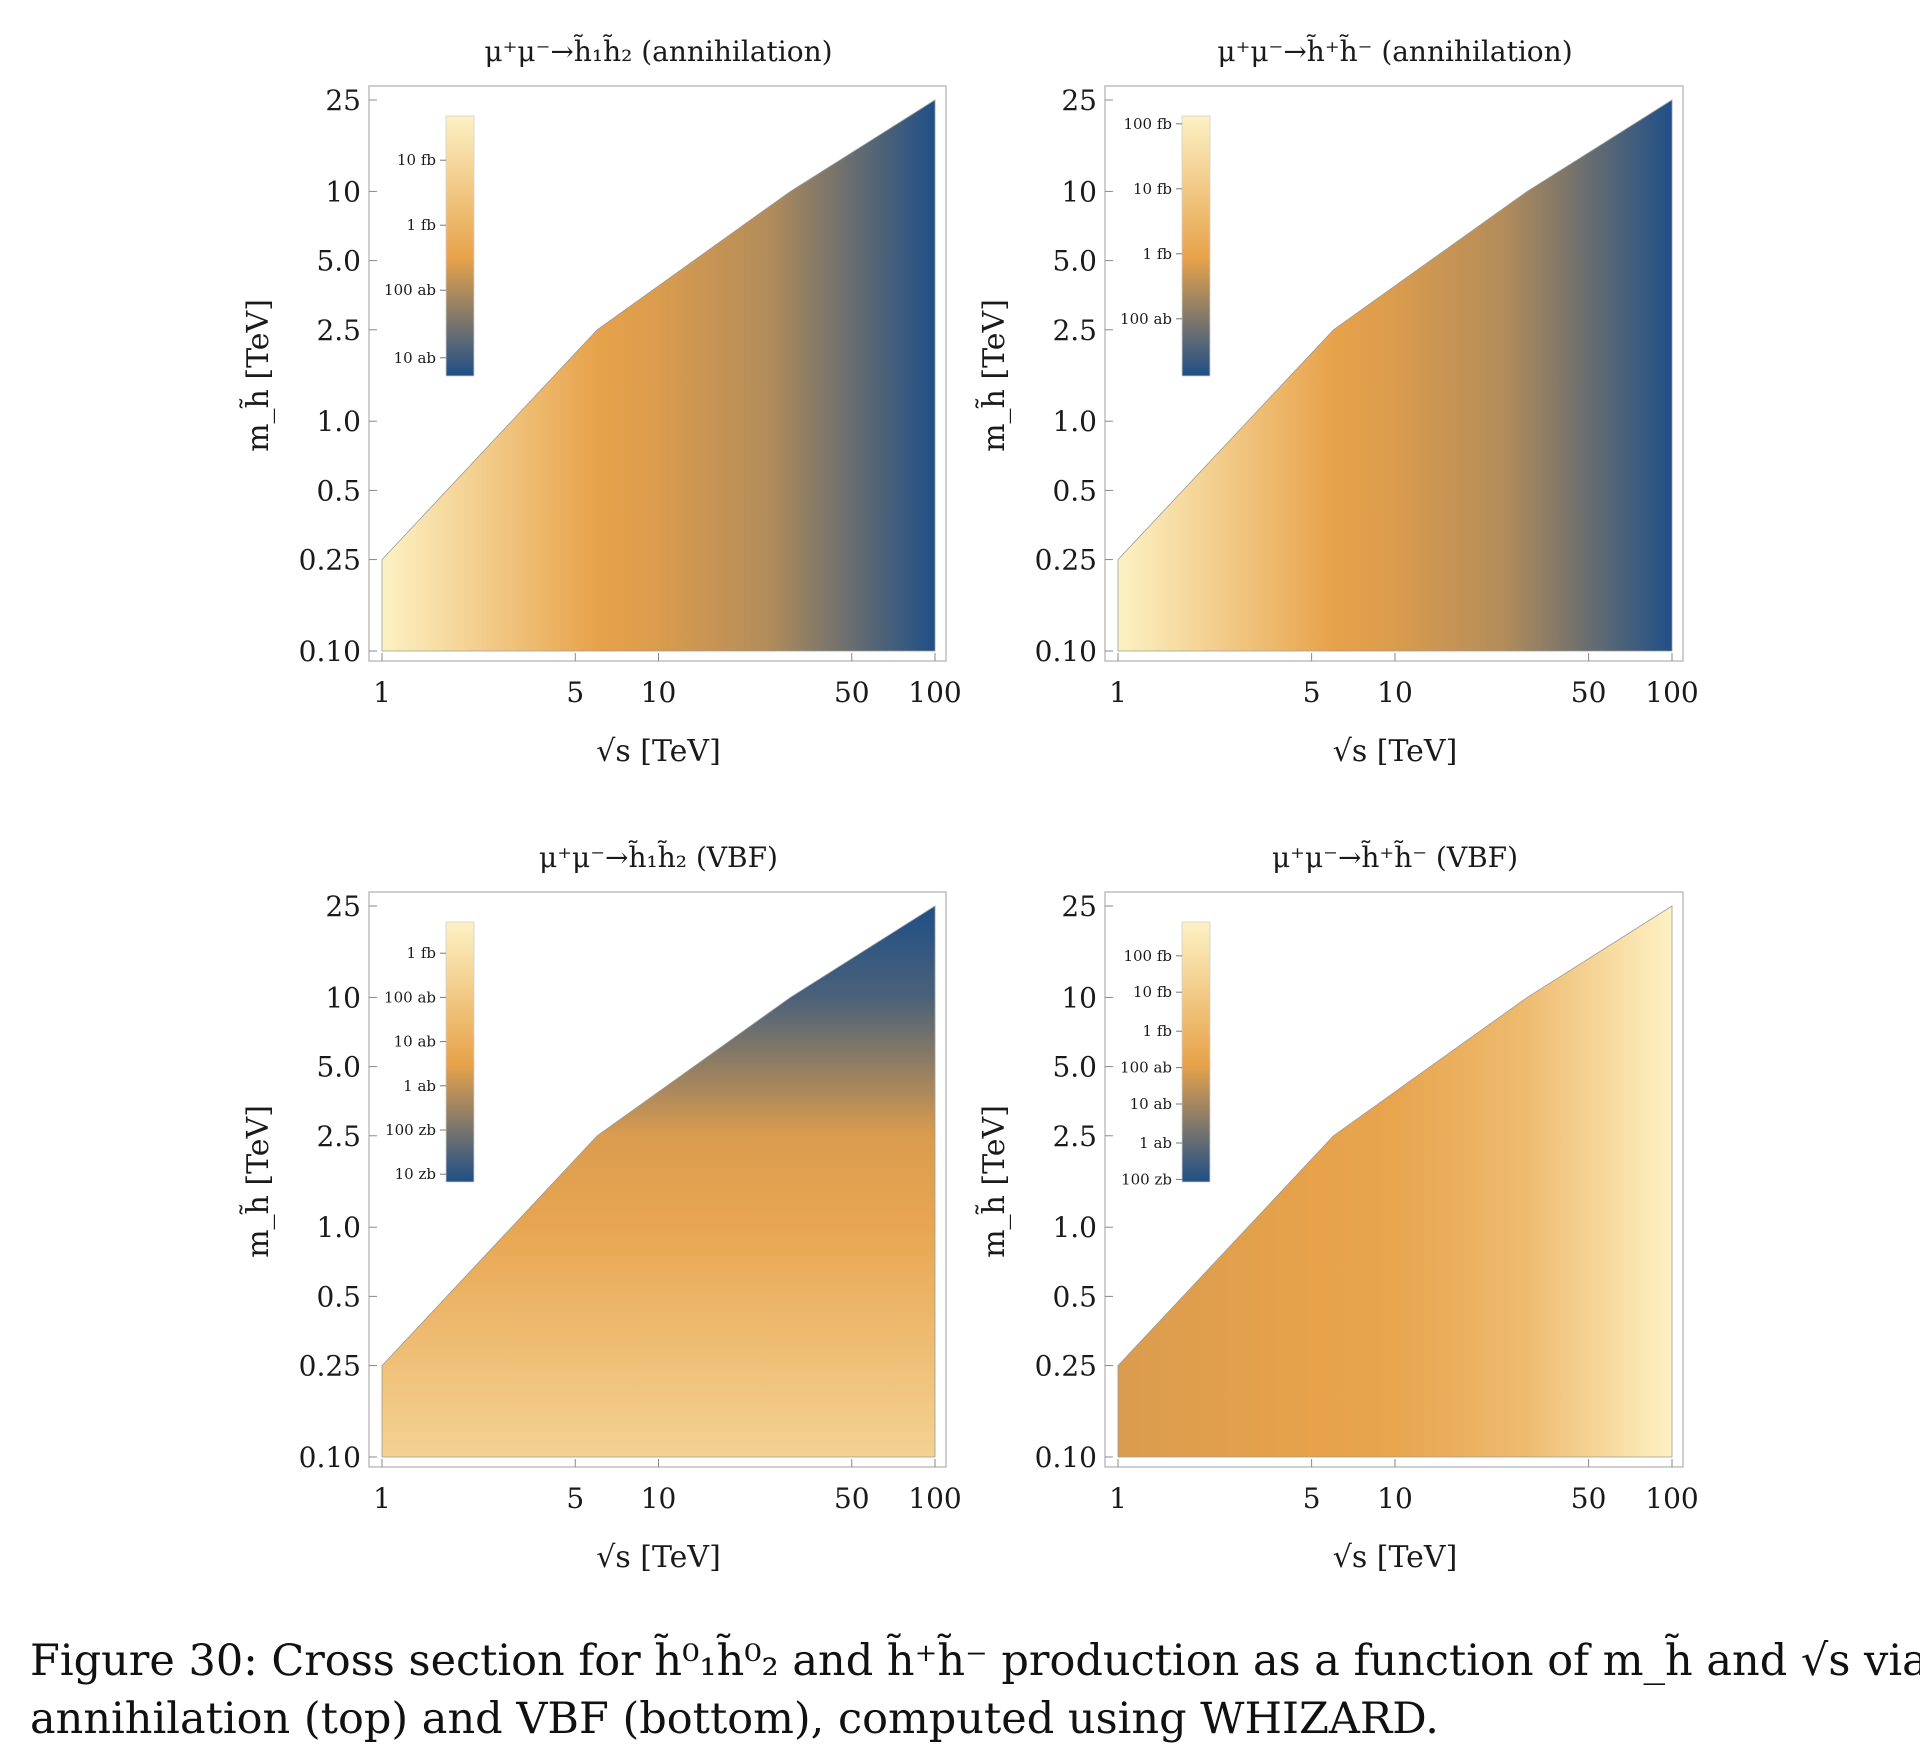 Image resolution: width=1920 pixels, height=1763 pixels. I want to click on chart-title: μ⁺μ⁻→h̃₁h̃₂ (annihilation), so click(658, 51).